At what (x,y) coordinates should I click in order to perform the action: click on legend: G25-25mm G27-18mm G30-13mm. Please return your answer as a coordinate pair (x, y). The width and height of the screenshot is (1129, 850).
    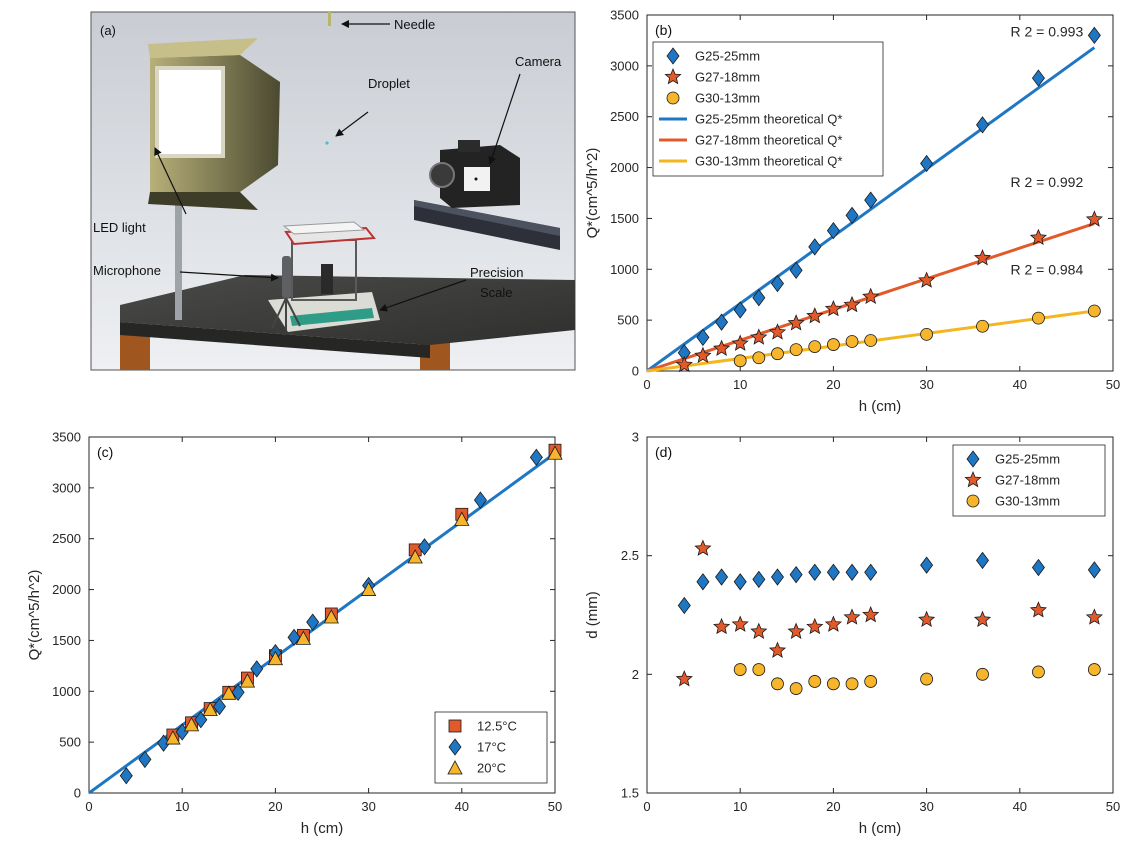
    Looking at the image, I should click on (1029, 480).